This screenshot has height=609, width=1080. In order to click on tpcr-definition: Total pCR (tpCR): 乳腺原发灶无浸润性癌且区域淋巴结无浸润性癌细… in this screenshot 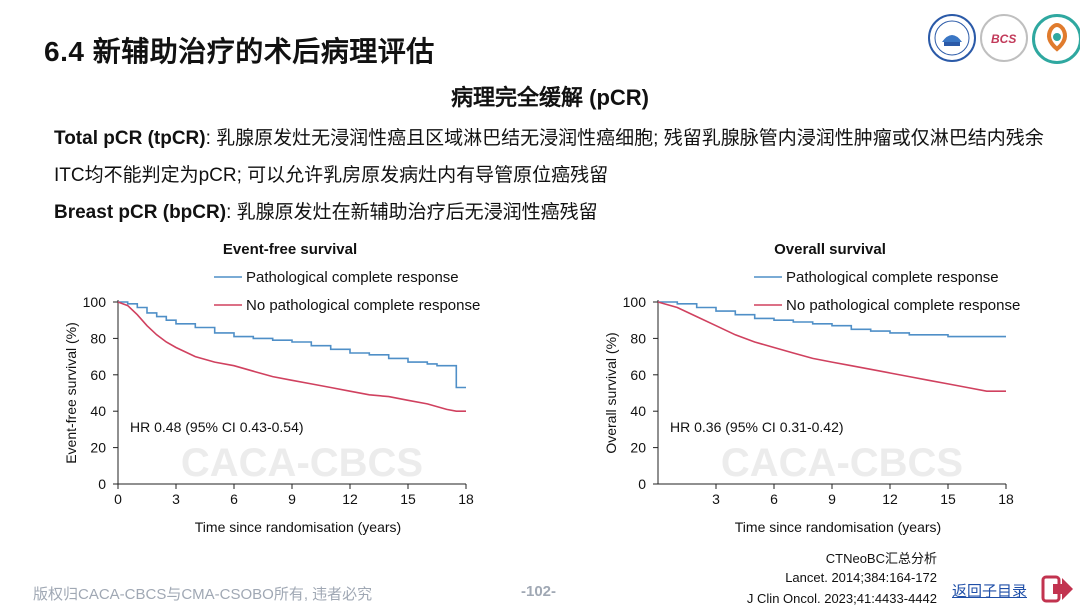, I will do `click(559, 157)`.